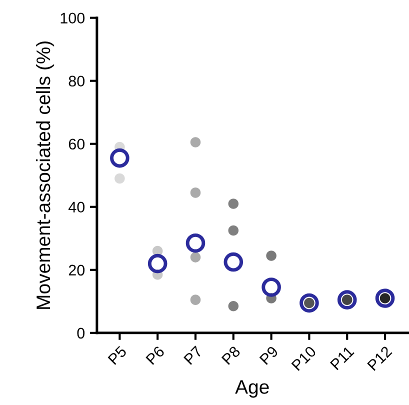 Image resolution: width=409 pixels, height=405 pixels. Describe the element at coordinates (76, 207) in the screenshot. I see `y-tick-label: 40` at that location.